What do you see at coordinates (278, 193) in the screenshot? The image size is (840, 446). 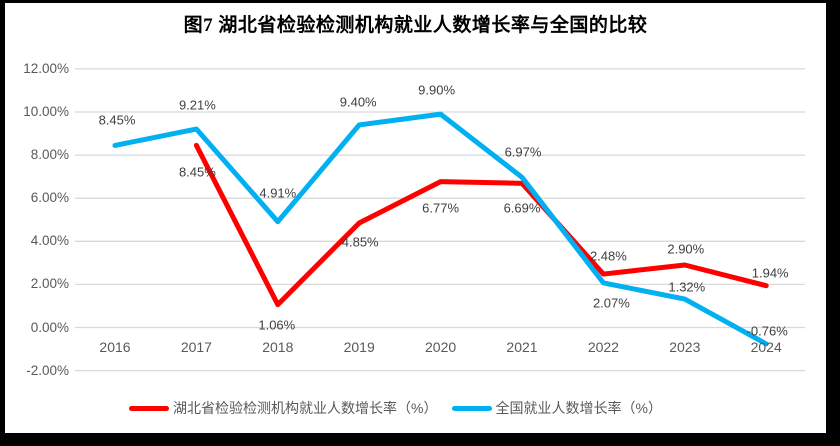 I see `data-label: 4.91%` at bounding box center [278, 193].